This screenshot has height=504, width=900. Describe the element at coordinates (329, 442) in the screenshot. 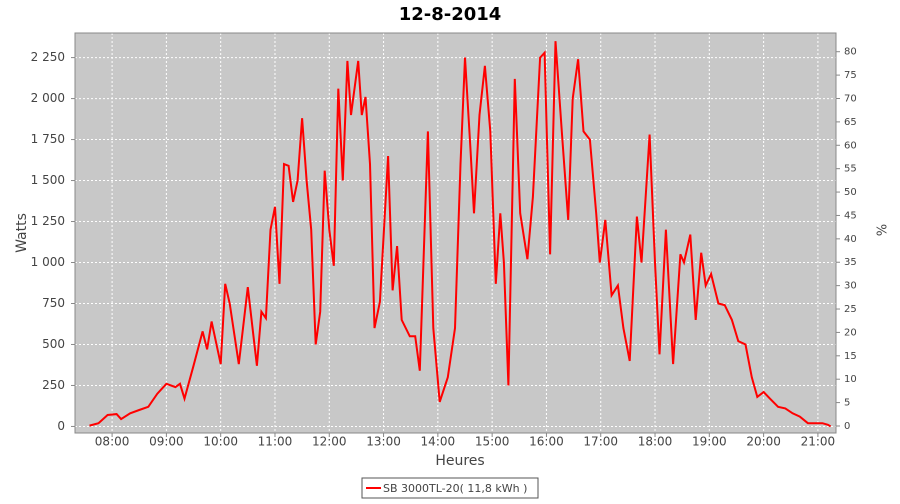

I see `x-tick-label: 12:00` at that location.